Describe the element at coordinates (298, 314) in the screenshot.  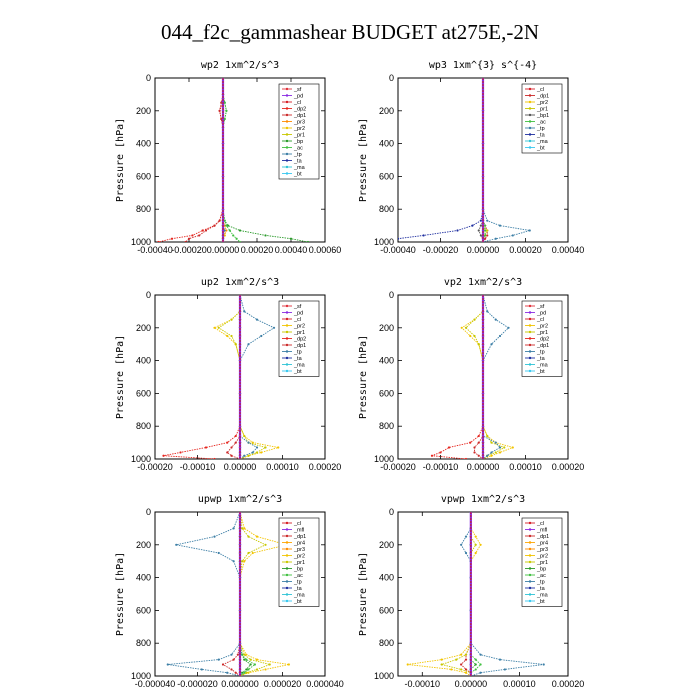
I see `legend-label: _pd` at that location.